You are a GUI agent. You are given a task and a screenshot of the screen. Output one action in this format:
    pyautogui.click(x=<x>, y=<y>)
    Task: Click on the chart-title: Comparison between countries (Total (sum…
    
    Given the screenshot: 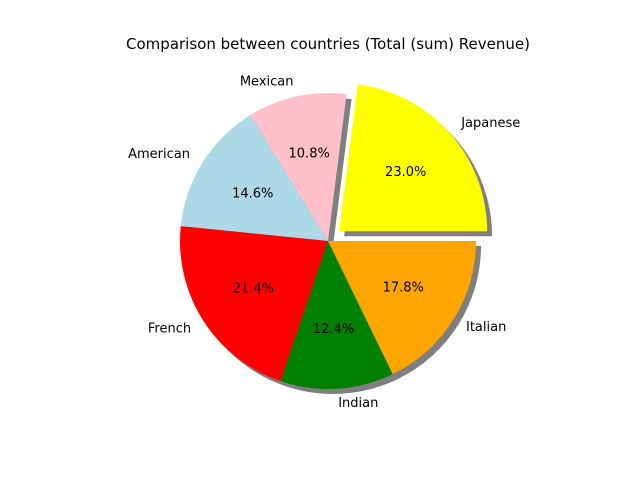 What is the action you would take?
    pyautogui.click(x=328, y=44)
    